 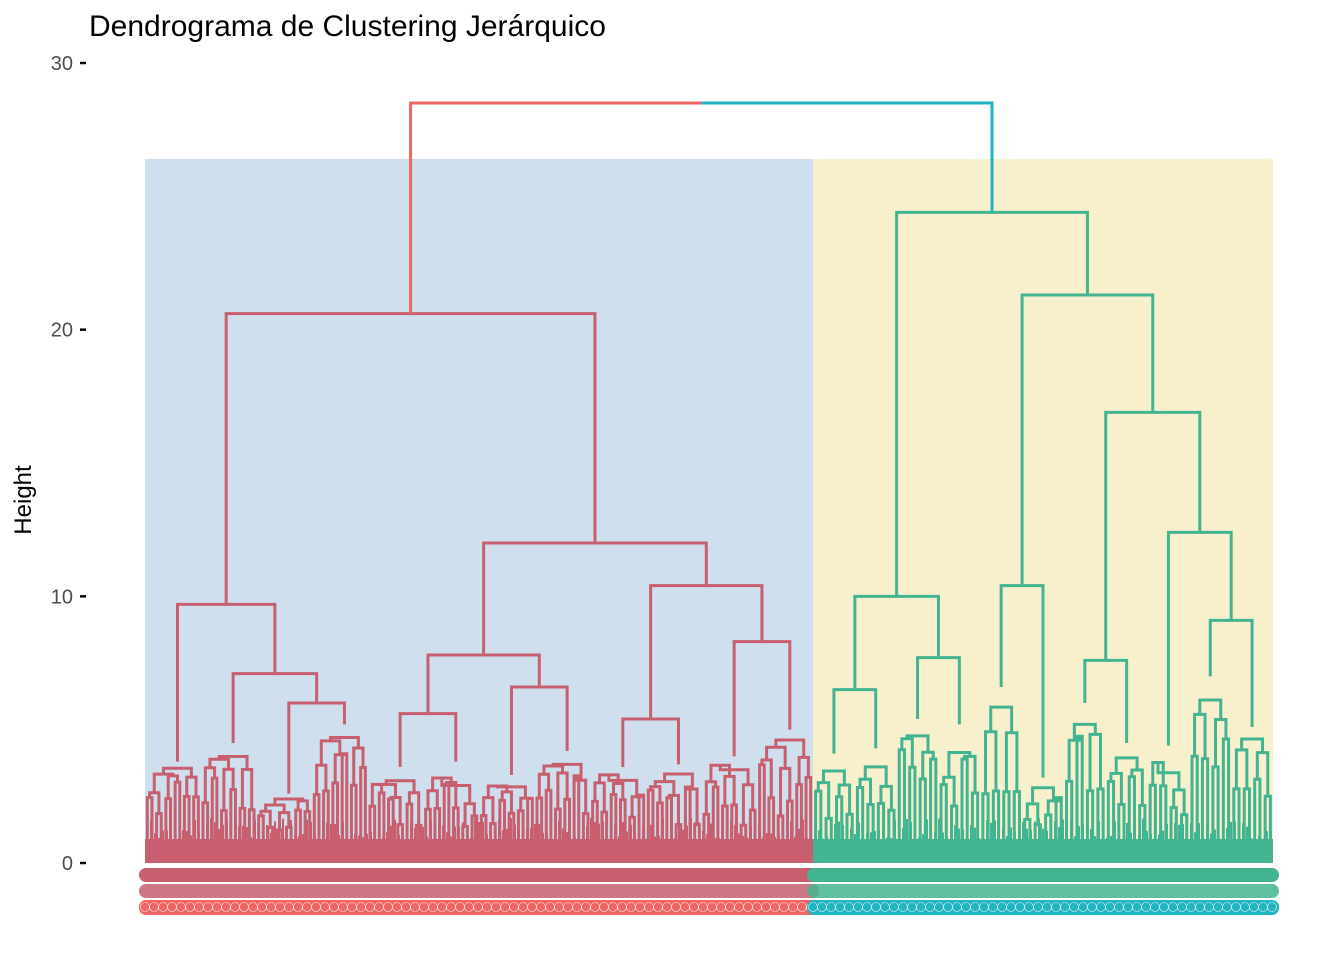 What do you see at coordinates (555, 207) in the screenshot?
I see `root-link-left` at bounding box center [555, 207].